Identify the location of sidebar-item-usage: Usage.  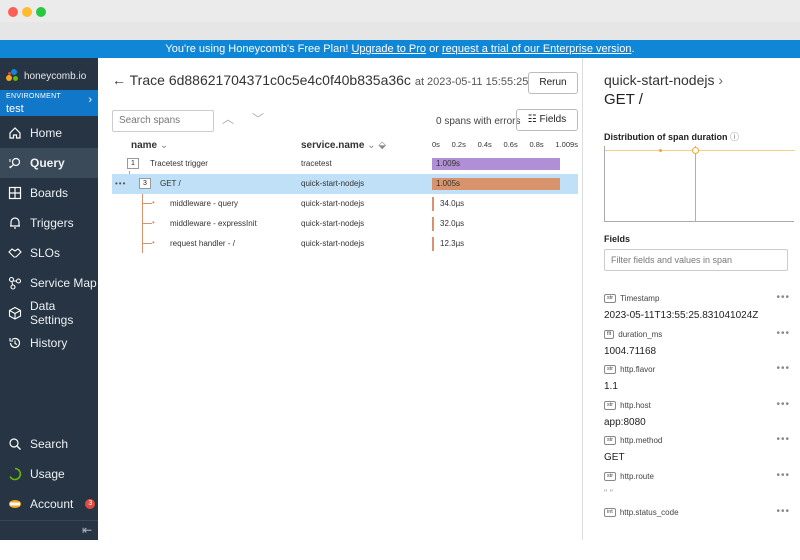
(49, 474).